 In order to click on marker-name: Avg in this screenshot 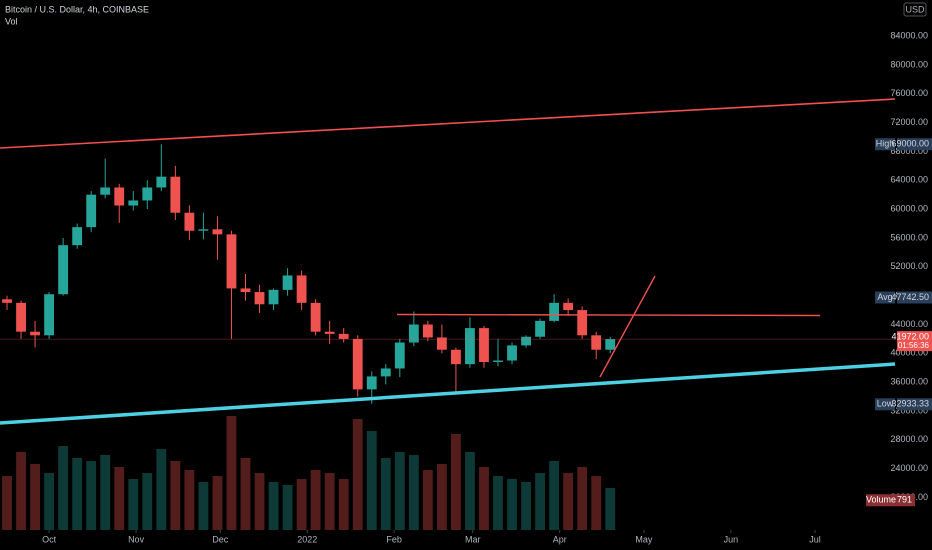, I will do `click(884, 297)`.